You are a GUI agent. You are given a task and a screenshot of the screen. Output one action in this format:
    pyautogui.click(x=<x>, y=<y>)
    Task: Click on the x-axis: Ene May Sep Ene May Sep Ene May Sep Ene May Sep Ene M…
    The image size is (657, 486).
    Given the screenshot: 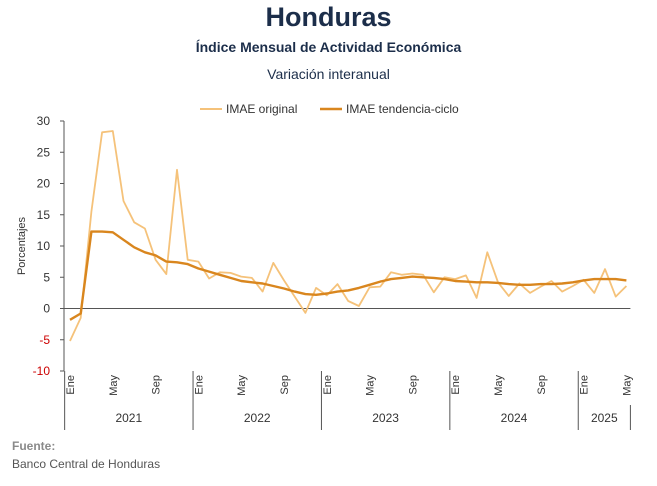 What is the action you would take?
    pyautogui.click(x=348, y=400)
    